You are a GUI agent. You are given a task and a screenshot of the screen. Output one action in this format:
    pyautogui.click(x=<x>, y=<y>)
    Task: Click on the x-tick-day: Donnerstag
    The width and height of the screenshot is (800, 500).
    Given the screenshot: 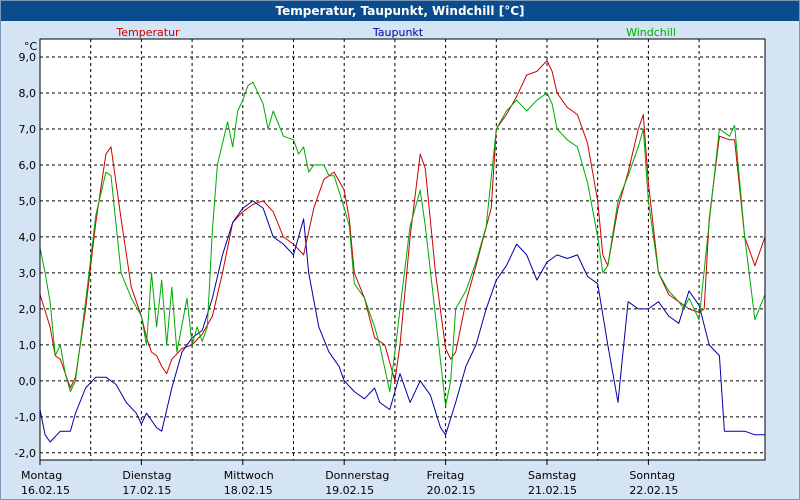 What is the action you would take?
    pyautogui.click(x=357, y=475)
    